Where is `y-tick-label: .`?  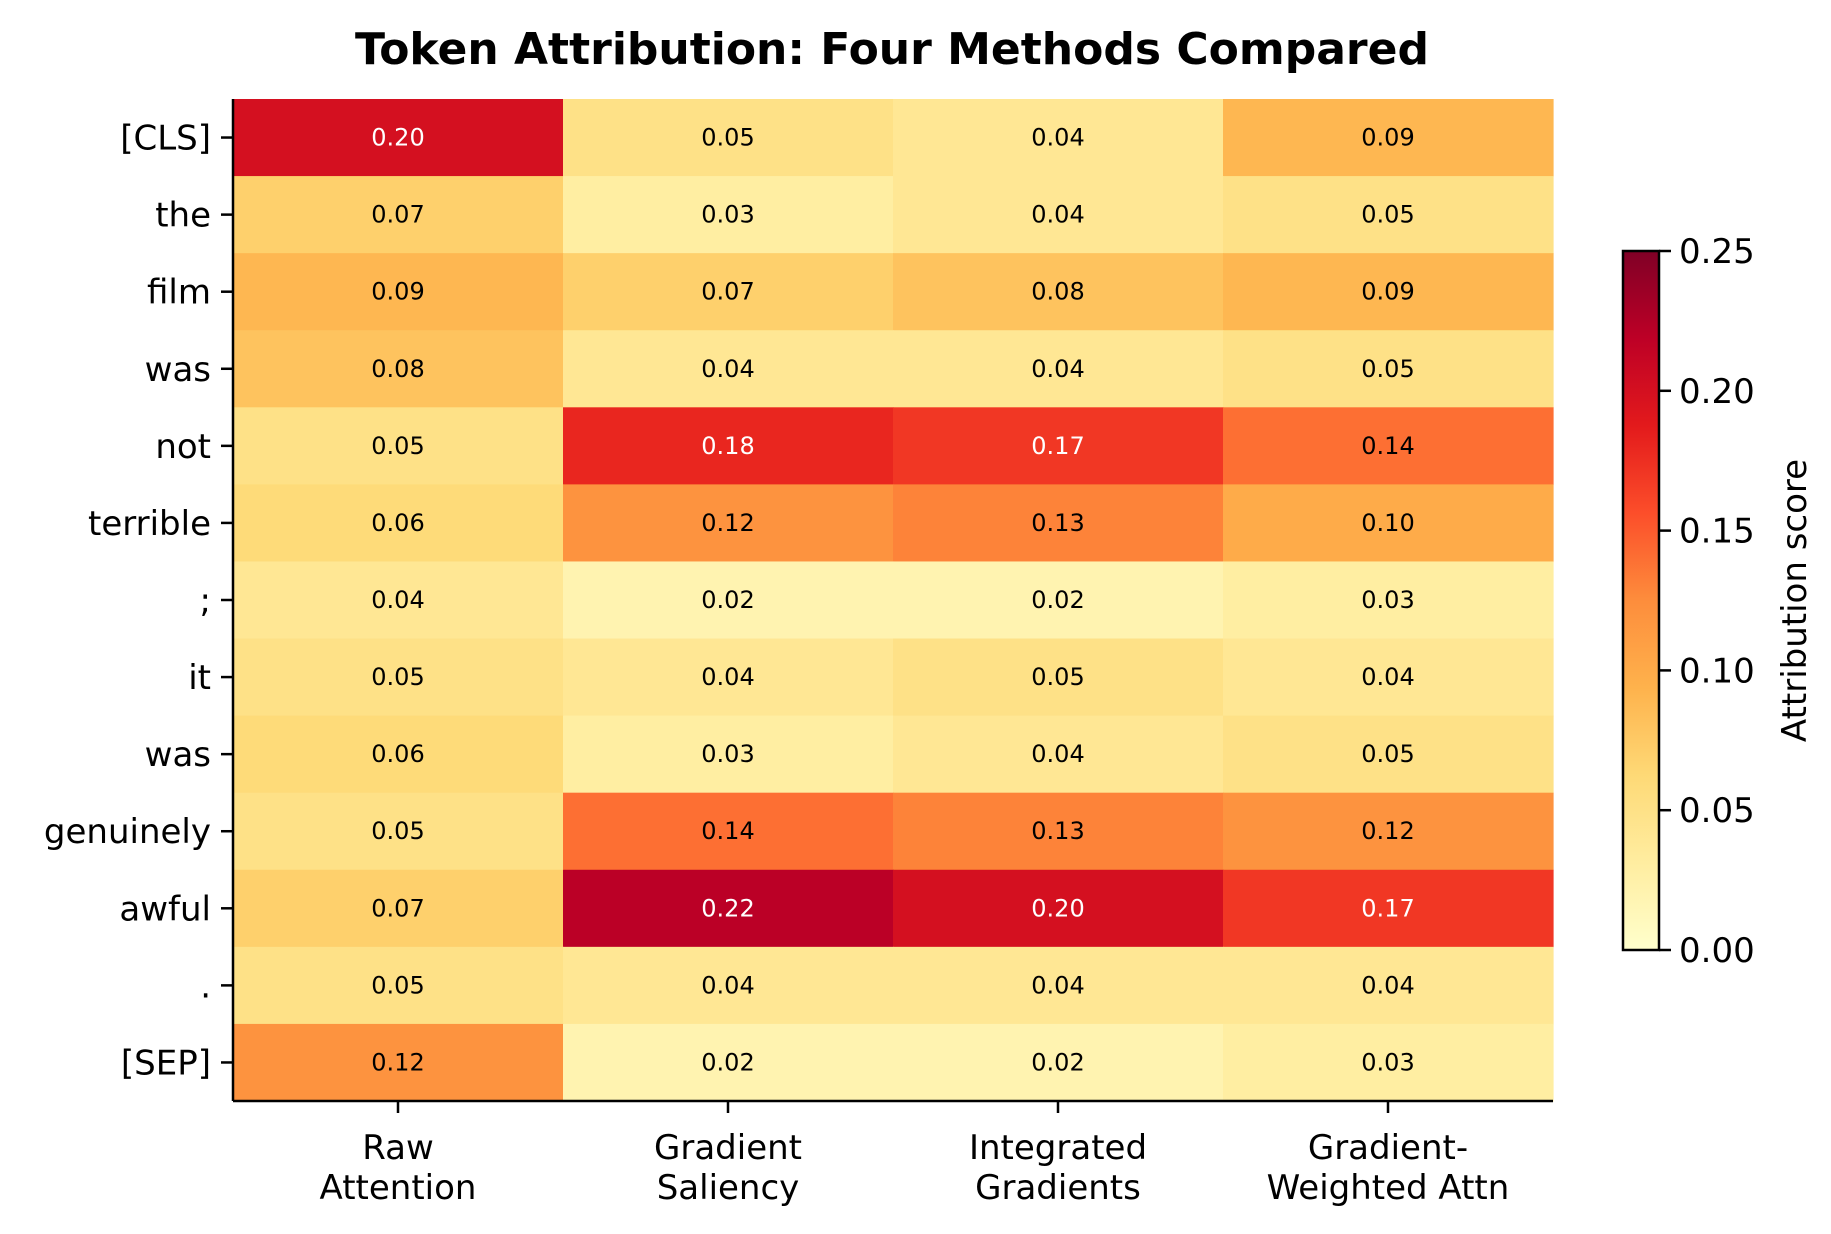
y-tick-label: . is located at coordinates (205, 986).